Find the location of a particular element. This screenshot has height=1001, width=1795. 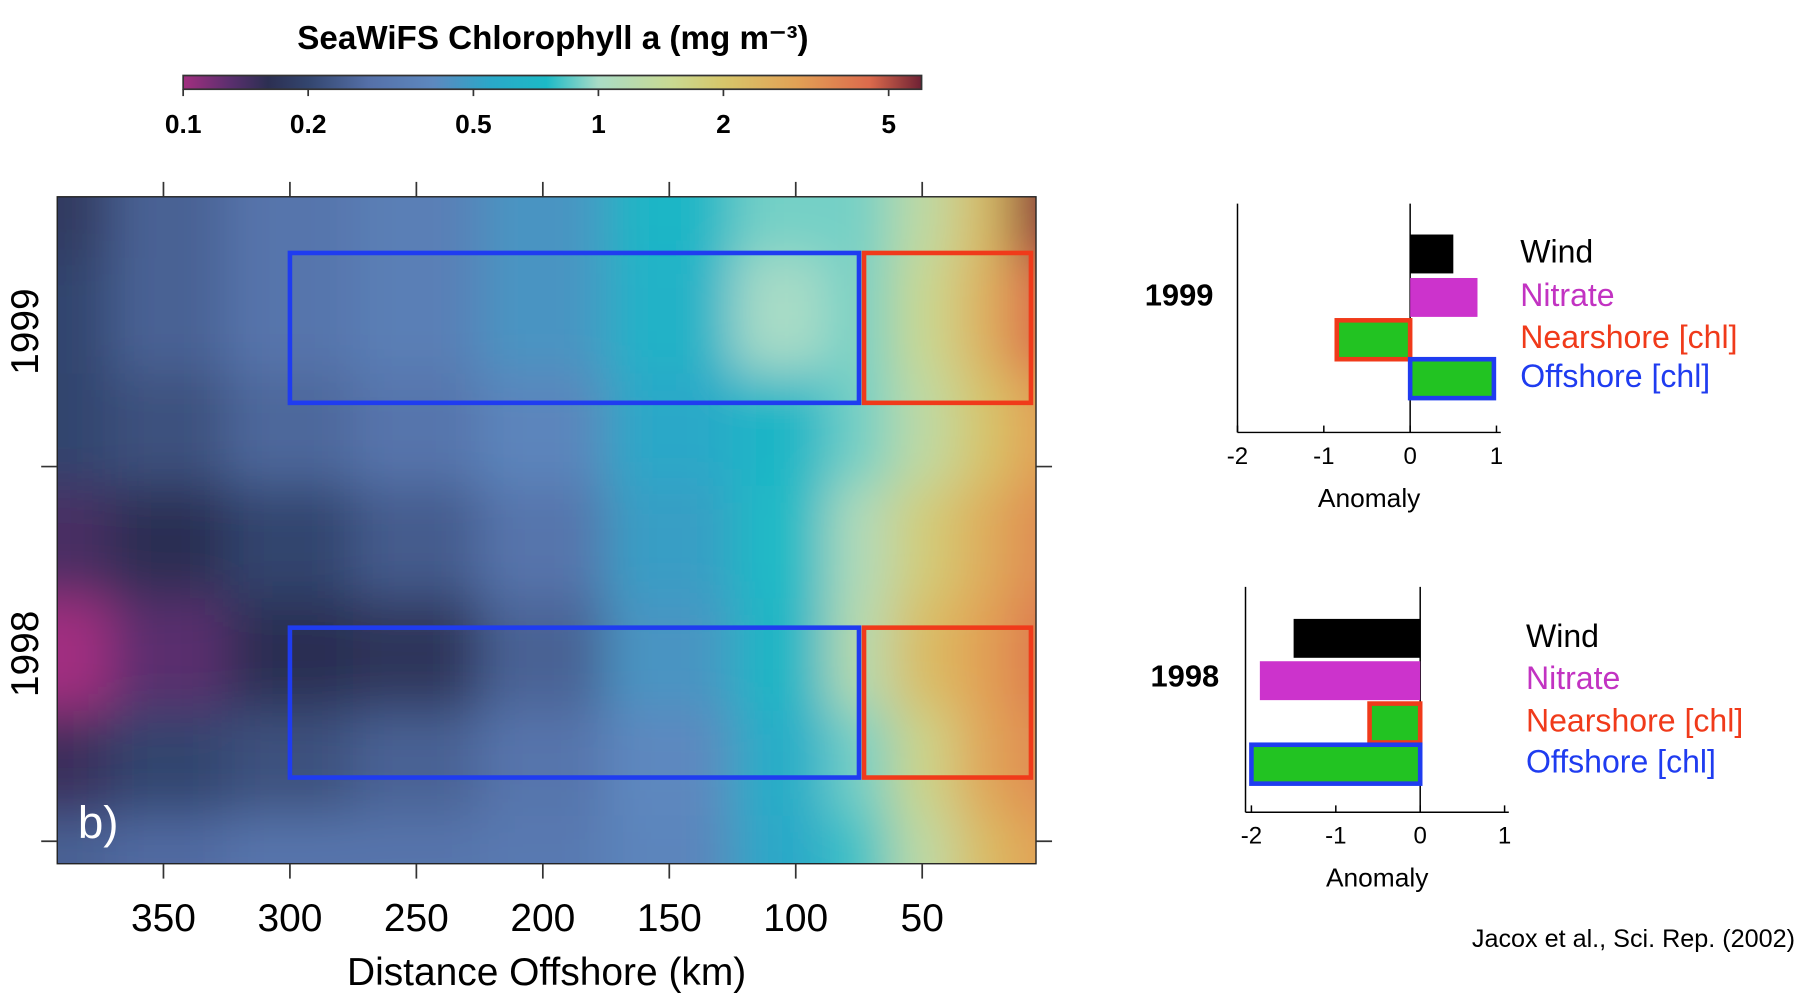

colorbar-tick-label: 0.1 is located at coordinates (183, 124).